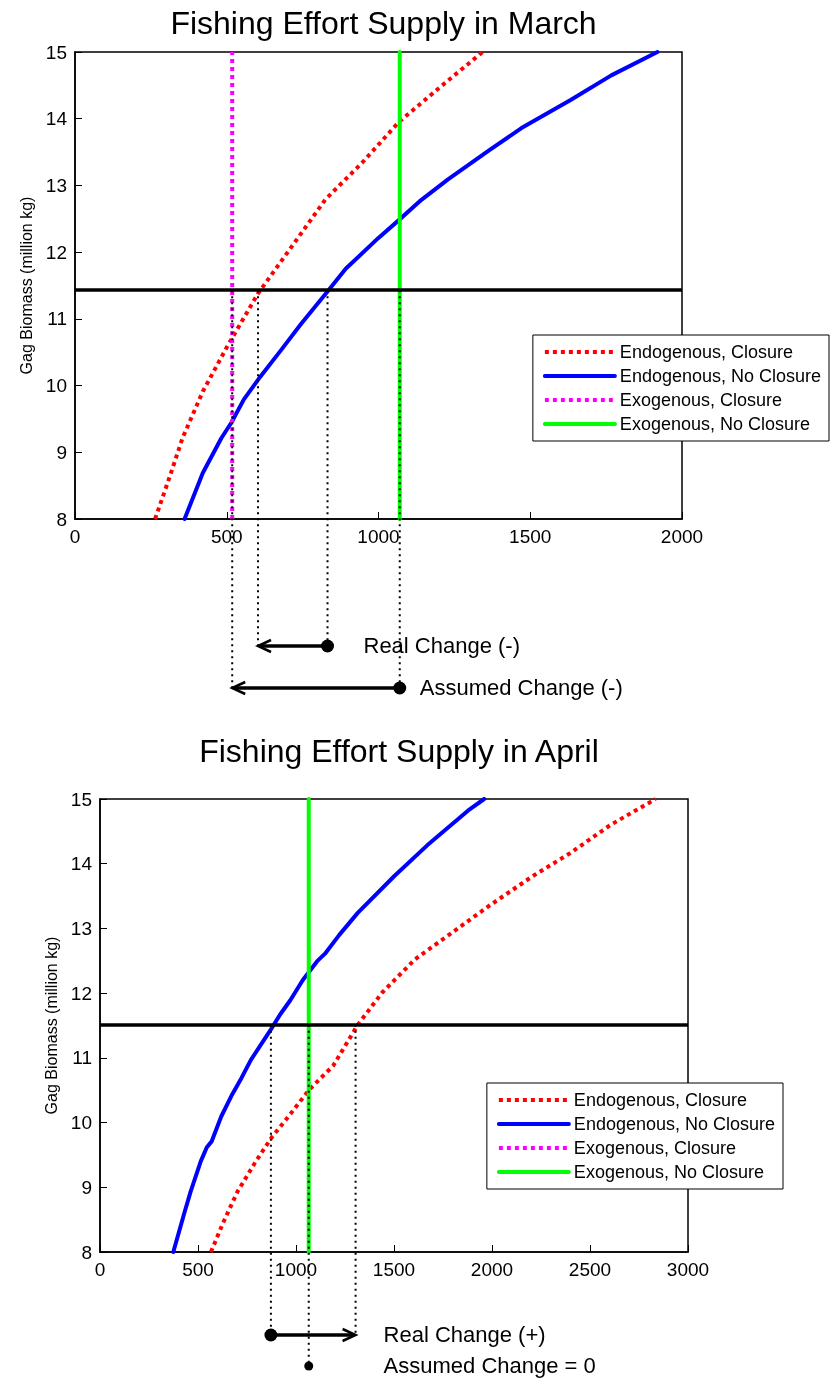 This screenshot has width=833, height=1381. Describe the element at coordinates (399, 751) in the screenshot. I see `chart-title: Fishing Effort Supply in April` at that location.